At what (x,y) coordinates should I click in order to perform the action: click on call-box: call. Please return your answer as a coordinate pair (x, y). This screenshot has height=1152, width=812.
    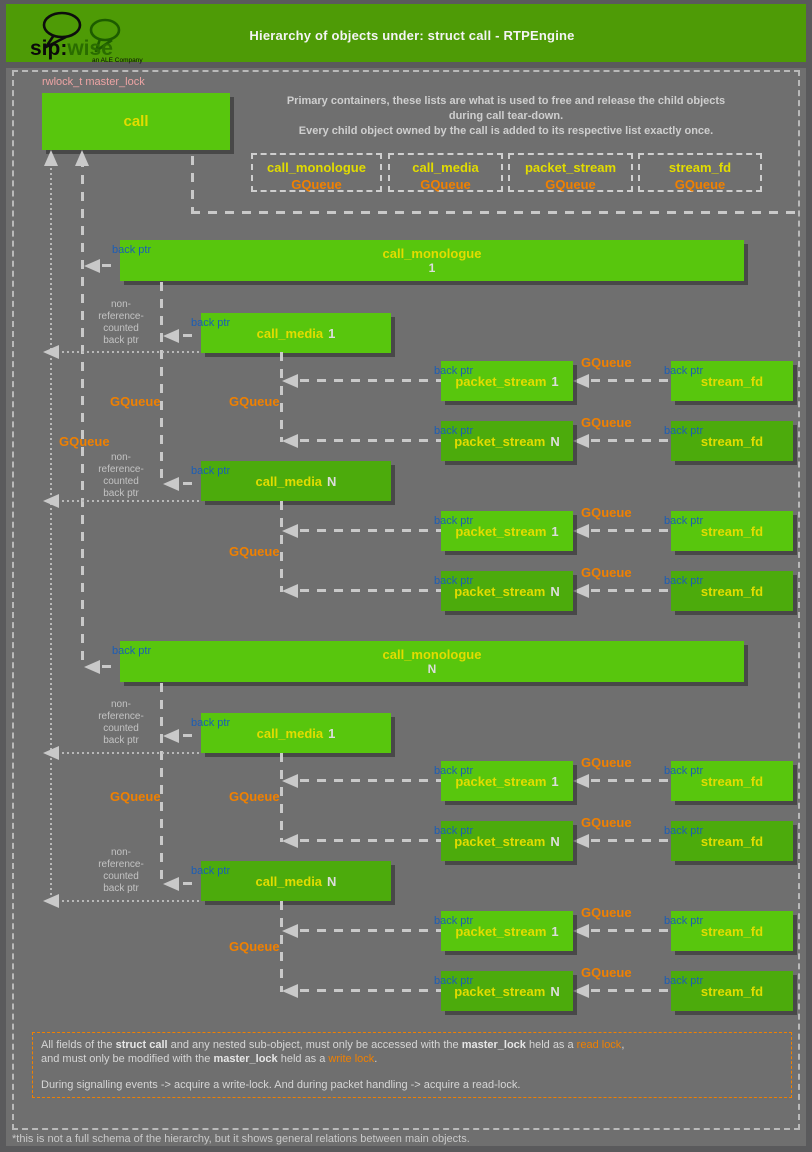
    Looking at the image, I should click on (136, 121).